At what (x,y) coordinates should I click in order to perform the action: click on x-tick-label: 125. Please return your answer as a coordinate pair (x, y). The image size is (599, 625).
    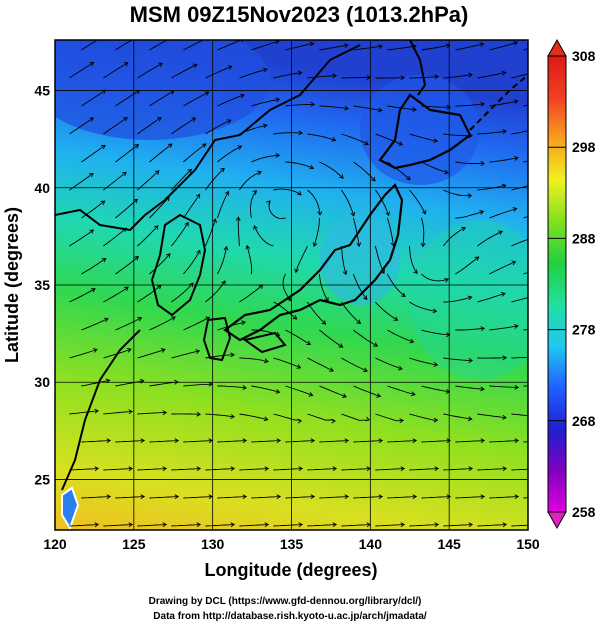
    Looking at the image, I should click on (134, 544).